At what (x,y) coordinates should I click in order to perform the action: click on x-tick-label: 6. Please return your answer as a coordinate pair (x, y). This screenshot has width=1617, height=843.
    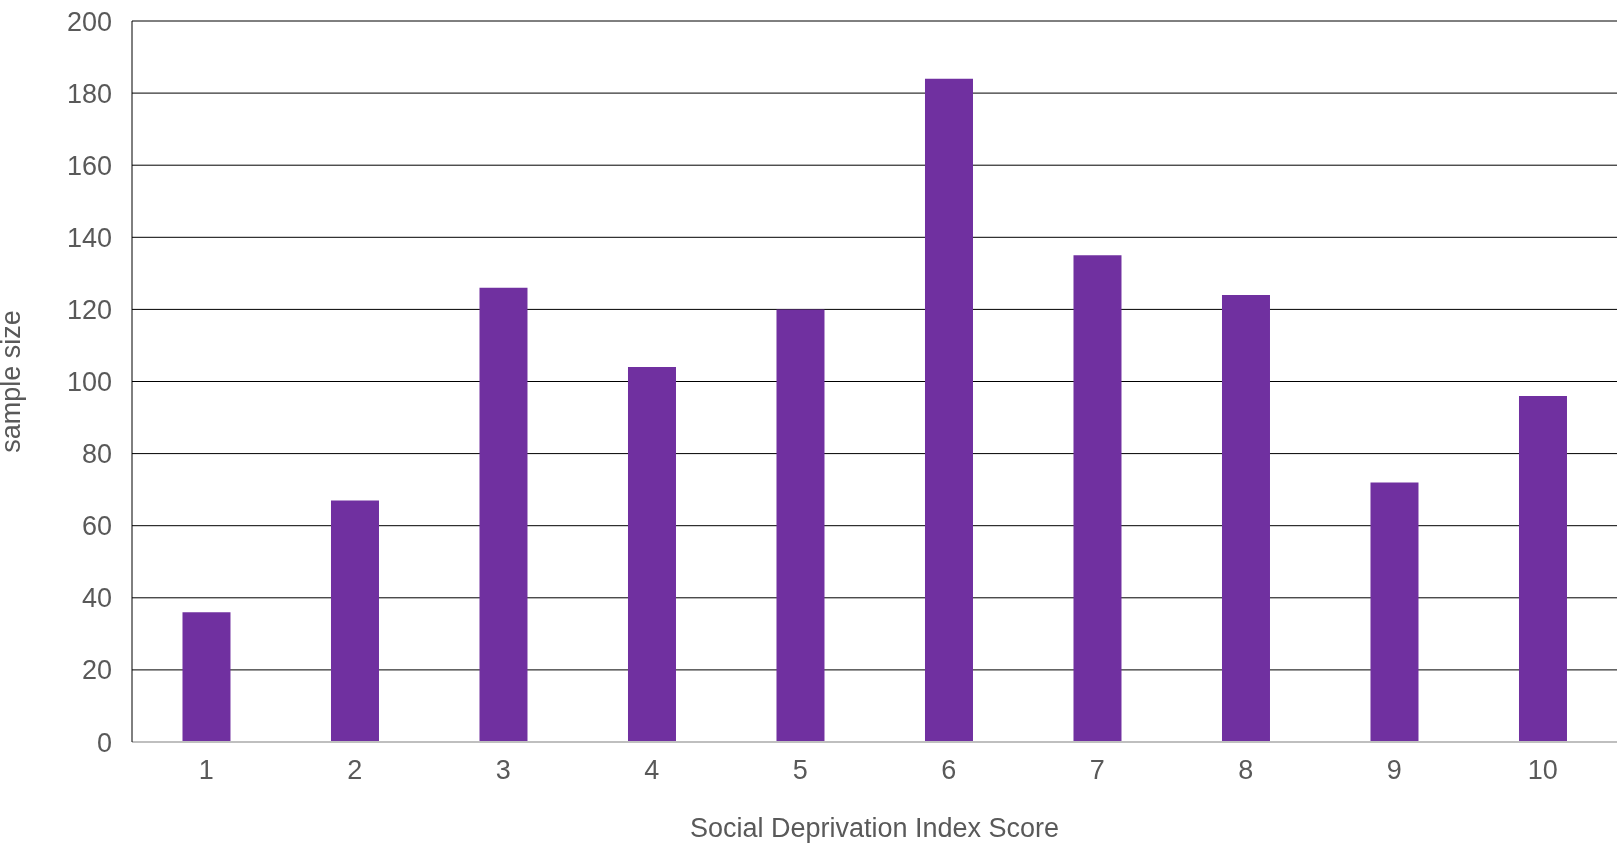
    Looking at the image, I should click on (949, 770).